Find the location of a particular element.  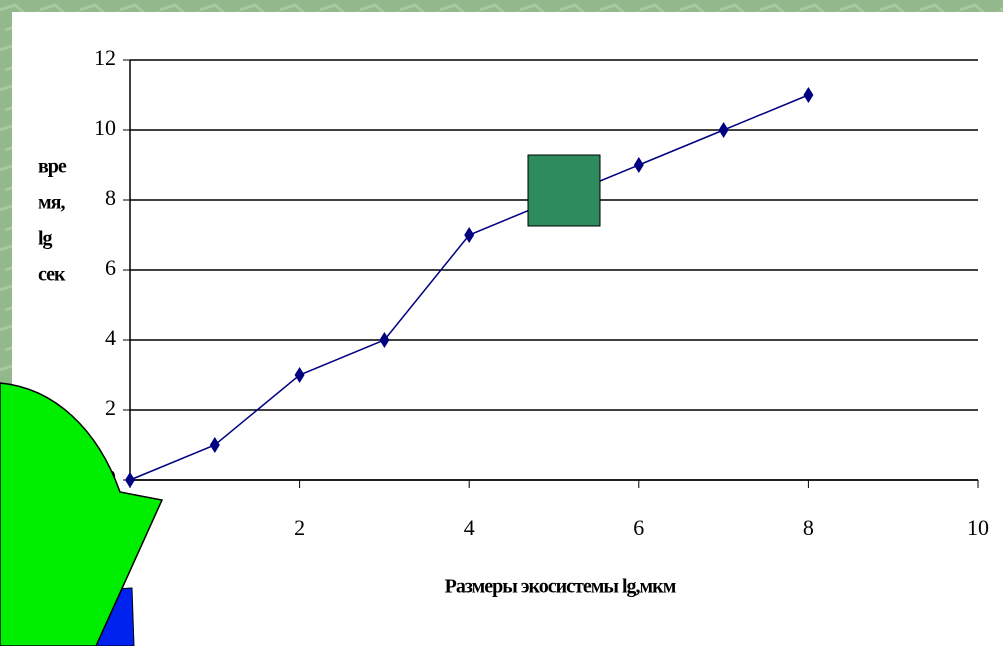

y-tick-label: 8 is located at coordinates (110, 197).